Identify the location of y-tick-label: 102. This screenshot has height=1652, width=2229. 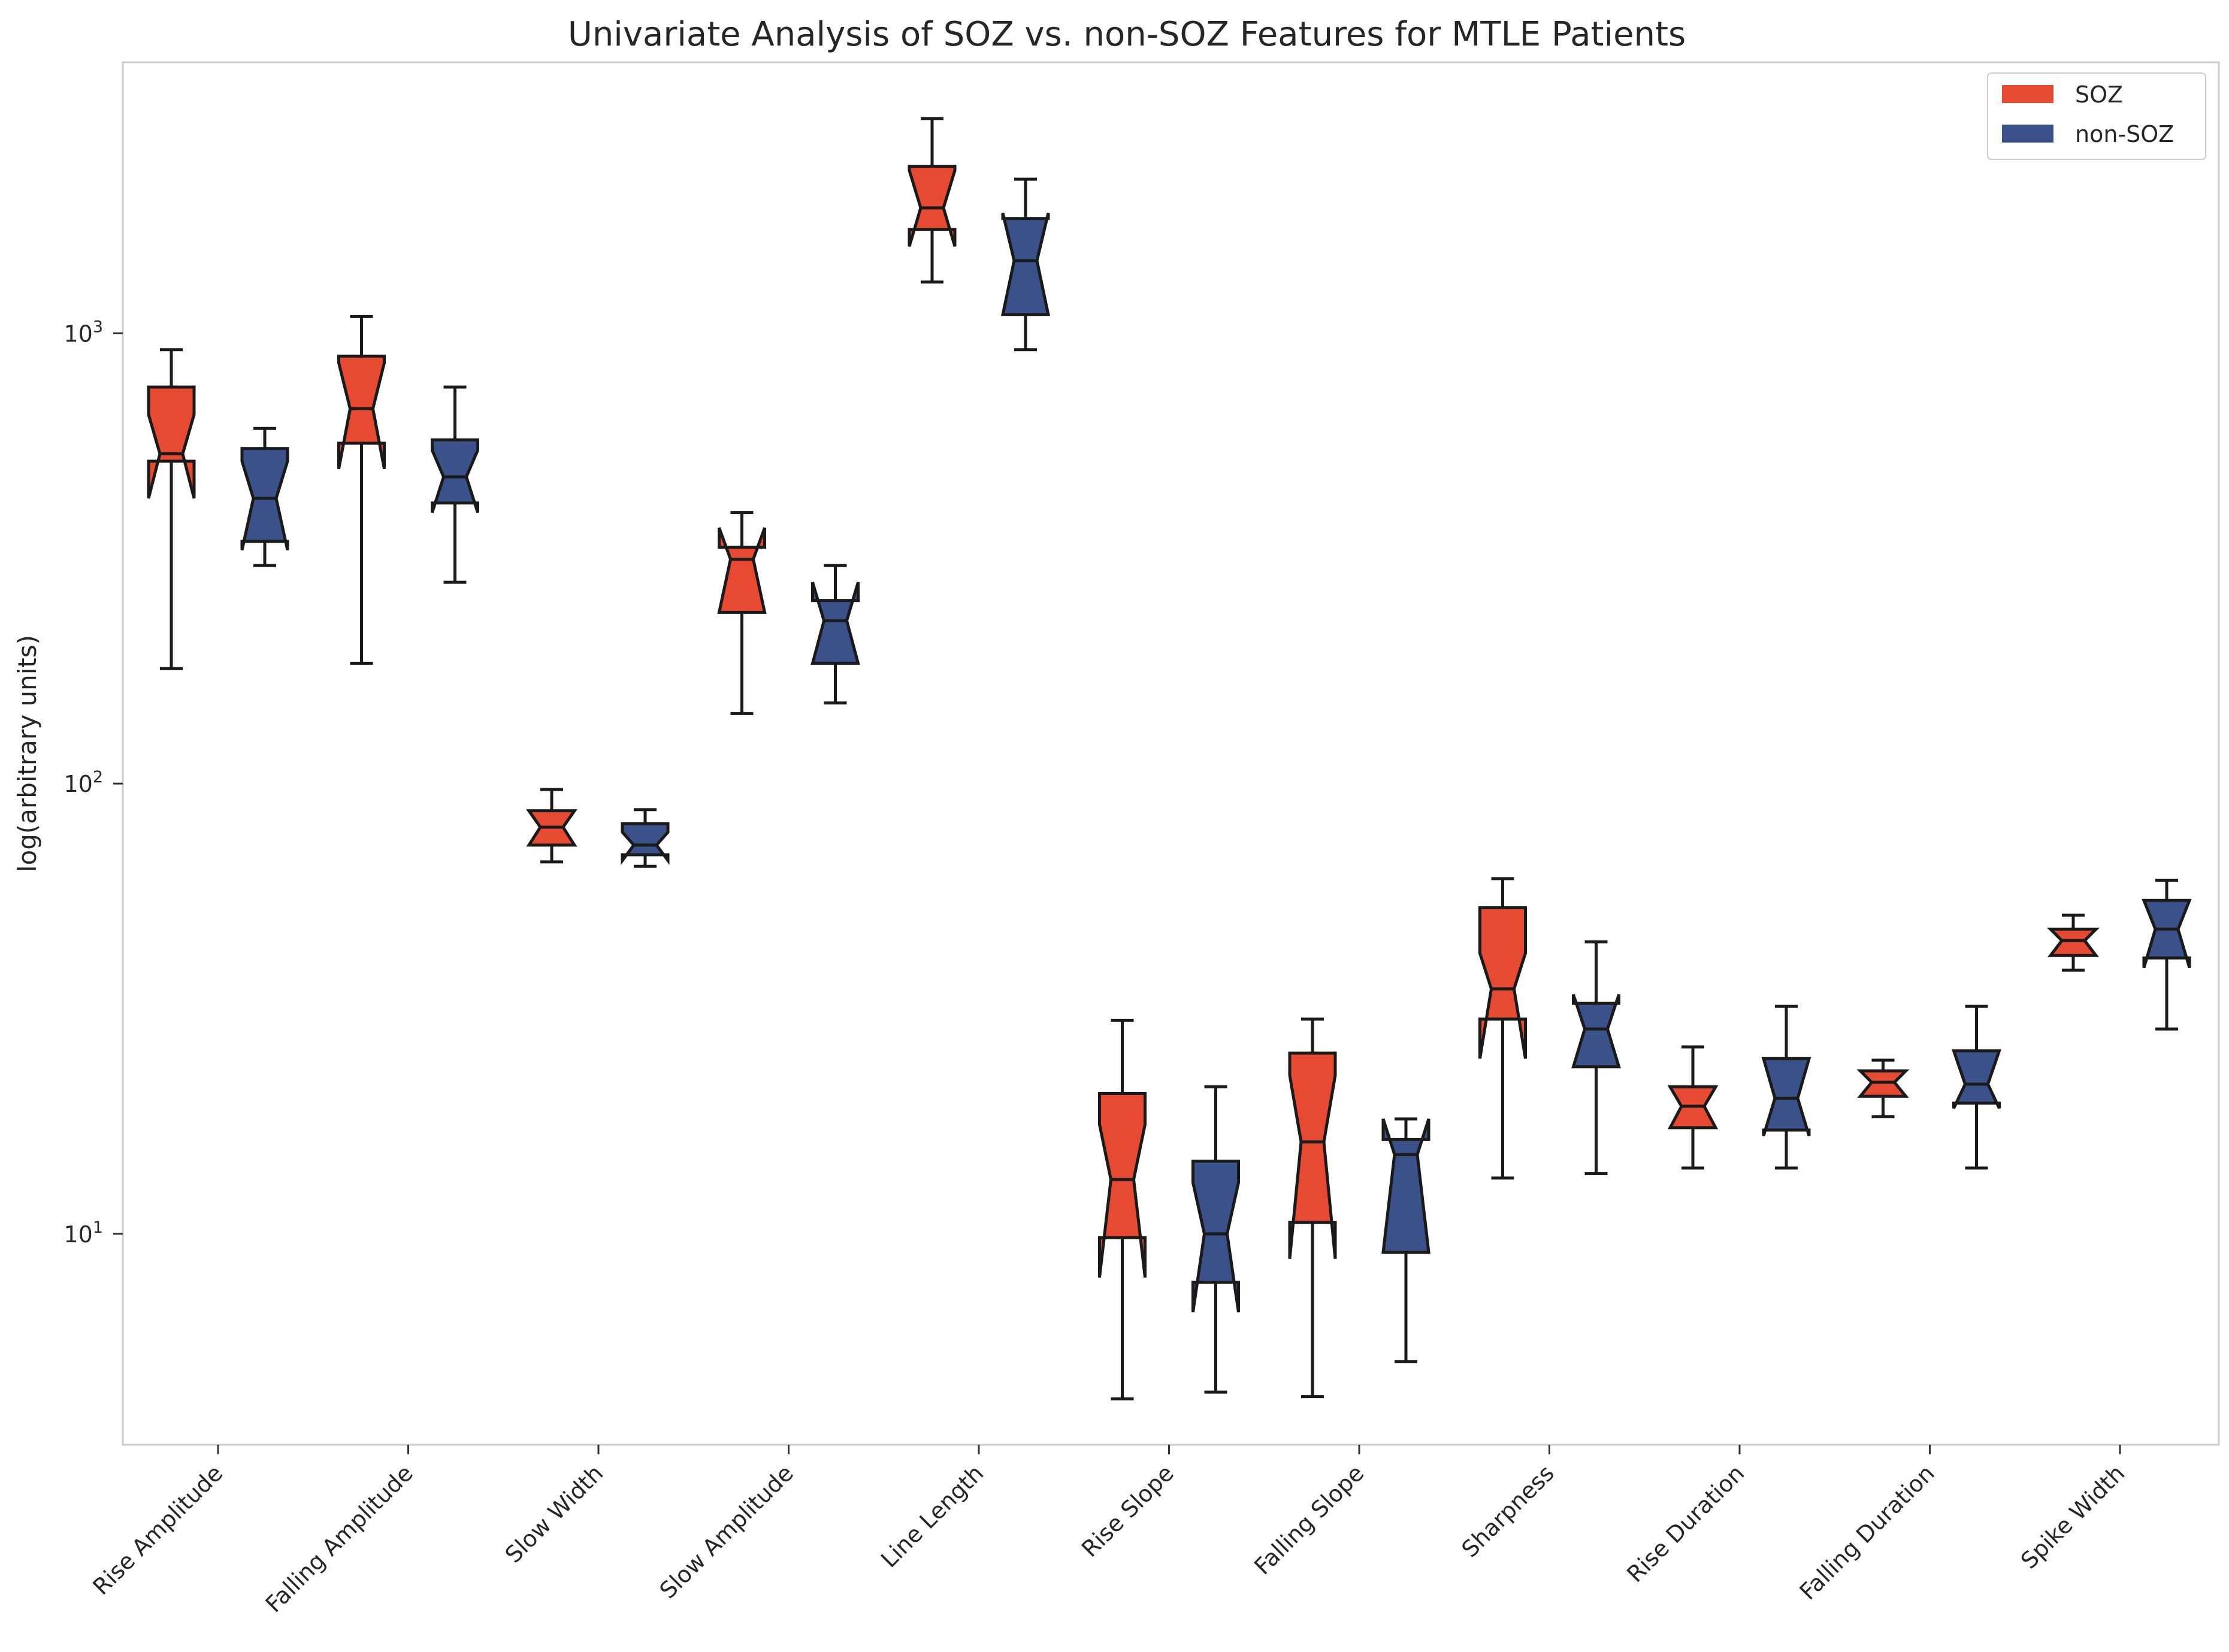
(83, 783).